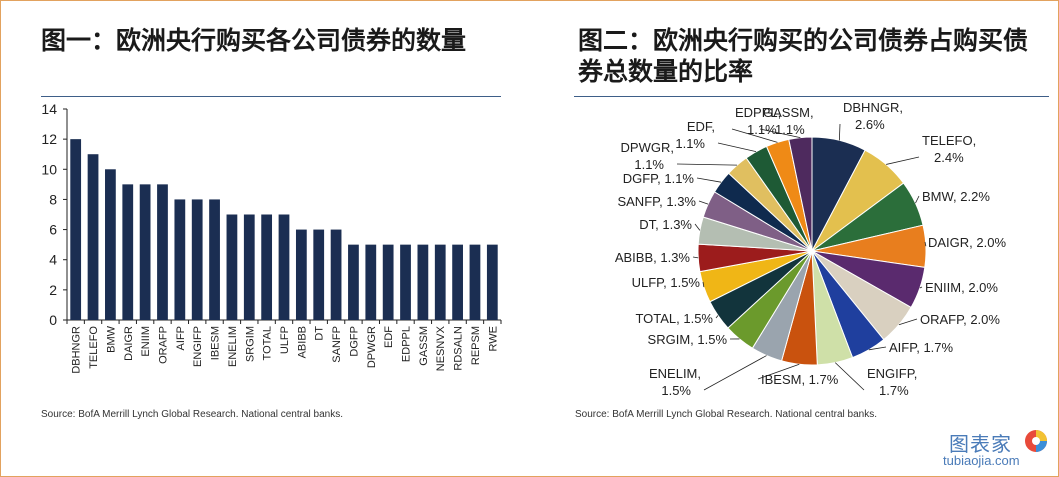  I want to click on pie-slice-label: EDPPL,, so click(758, 112).